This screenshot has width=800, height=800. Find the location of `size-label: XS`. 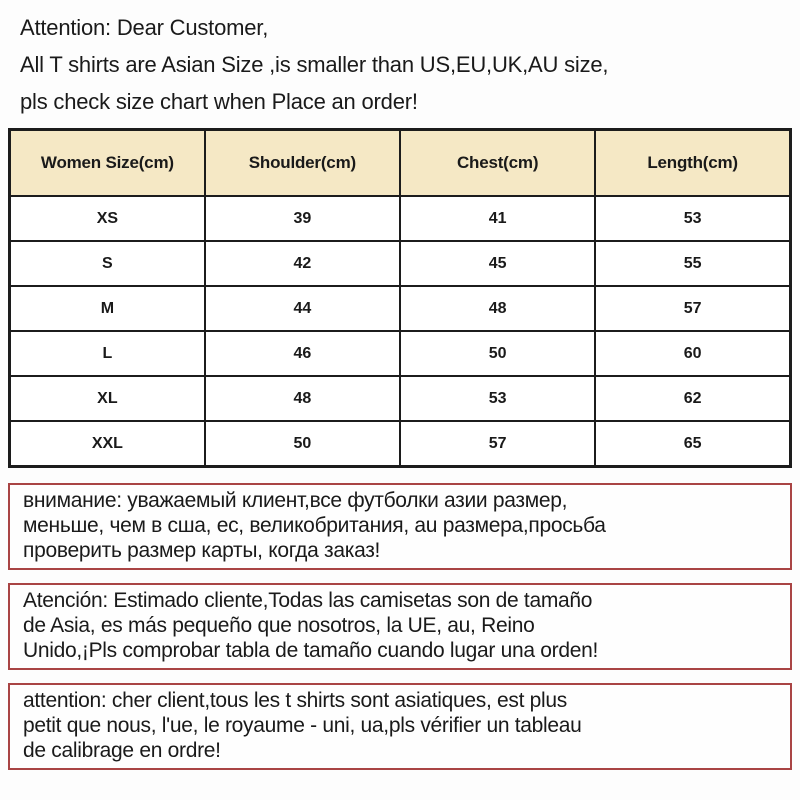

size-label: XS is located at coordinates (107, 218).